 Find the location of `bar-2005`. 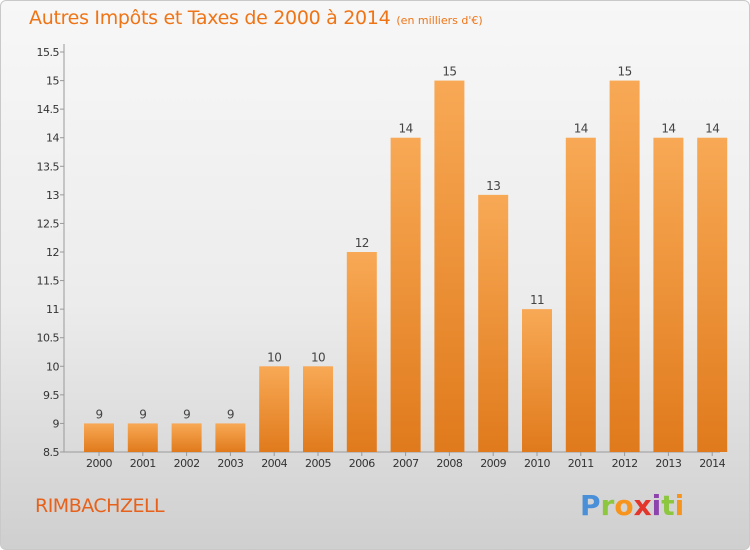

bar-2005 is located at coordinates (318, 409).